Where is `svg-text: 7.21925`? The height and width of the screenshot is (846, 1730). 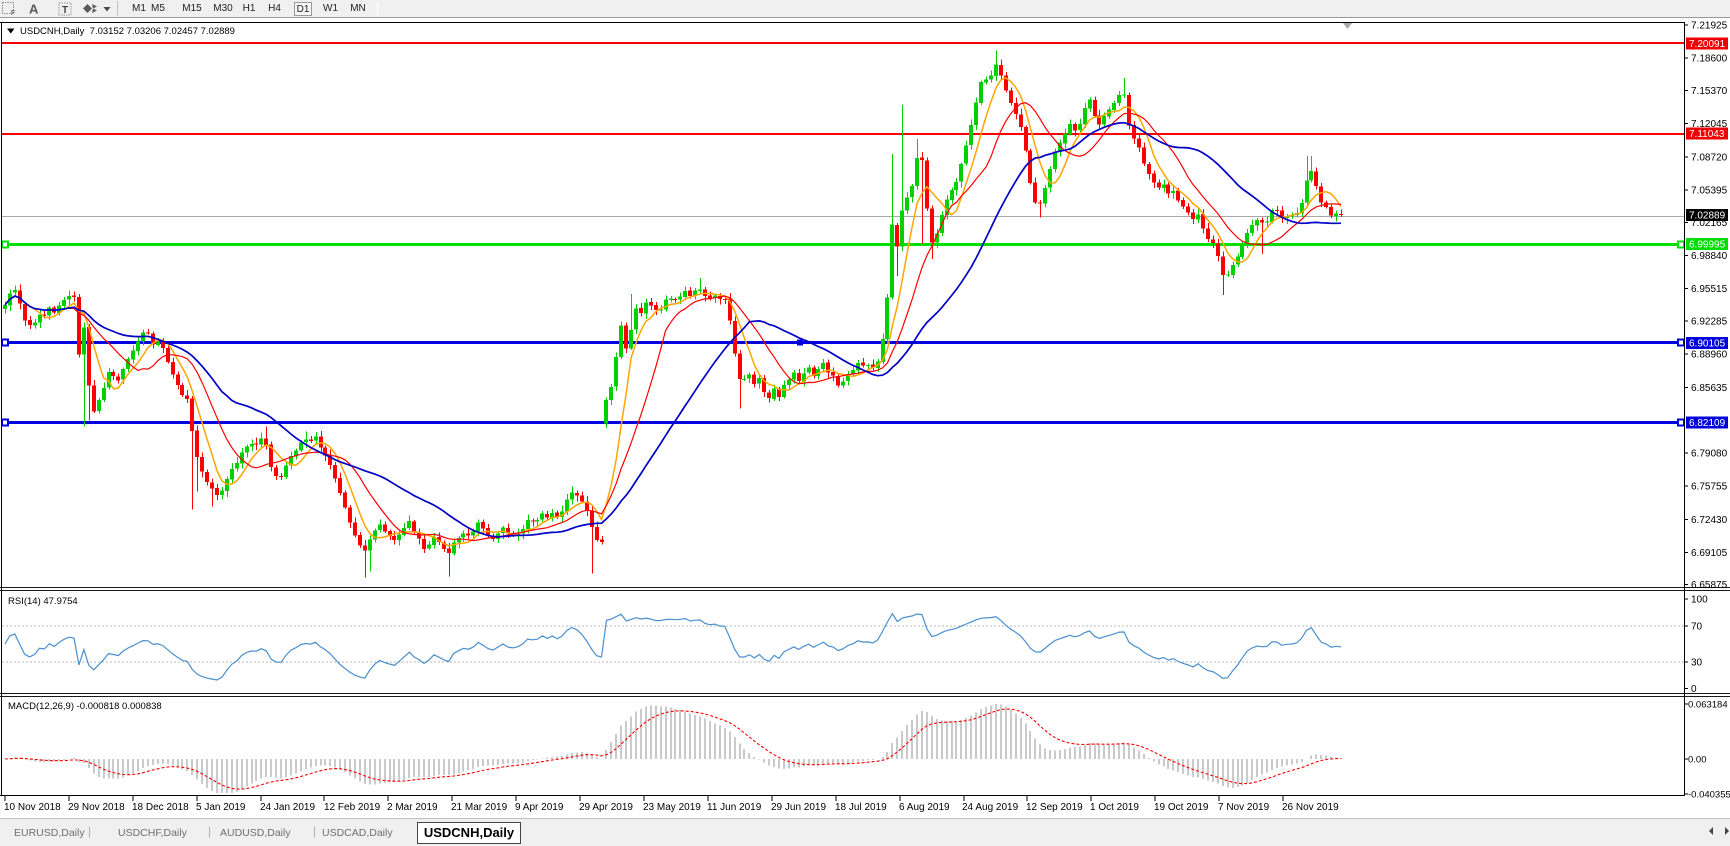 svg-text: 7.21925 is located at coordinates (1709, 26).